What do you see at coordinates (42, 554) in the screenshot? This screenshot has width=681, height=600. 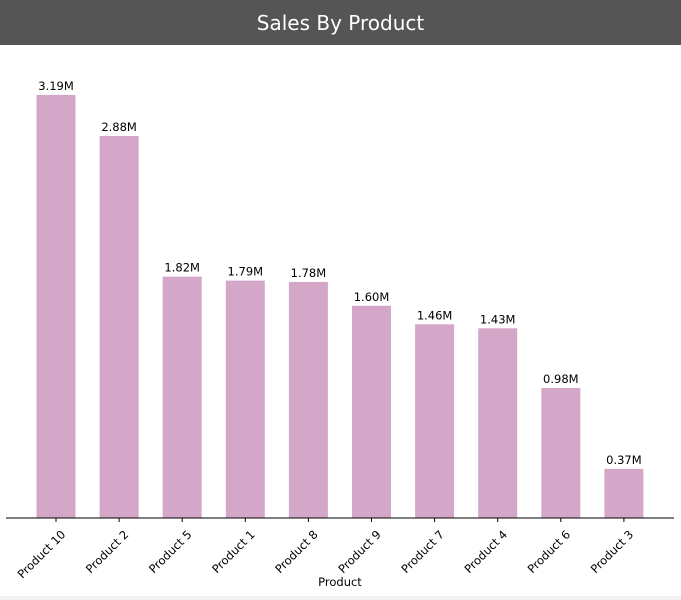 I see `x-tick-label: Product 10` at bounding box center [42, 554].